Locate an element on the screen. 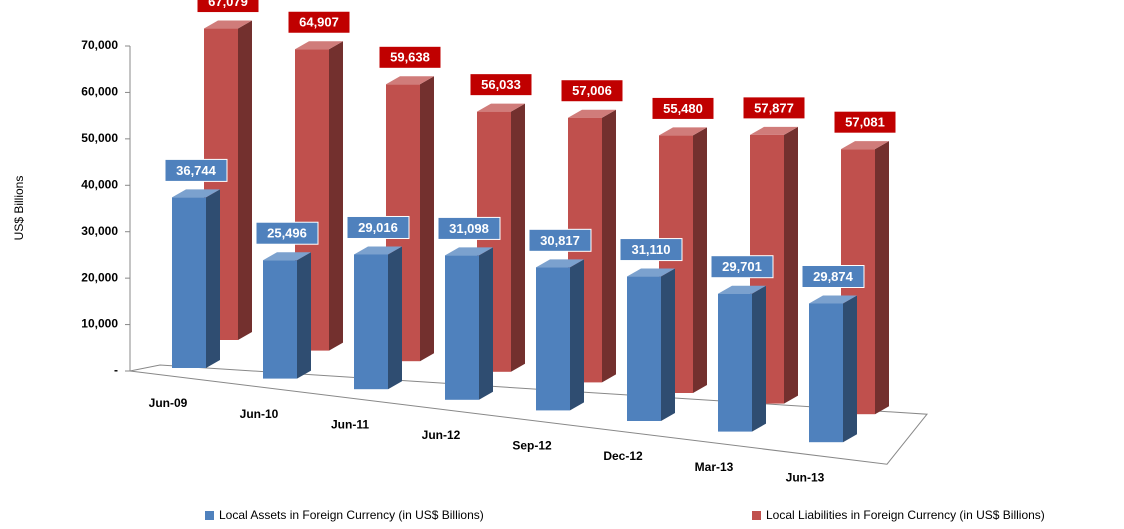  value-label: 55,480 is located at coordinates (683, 108).